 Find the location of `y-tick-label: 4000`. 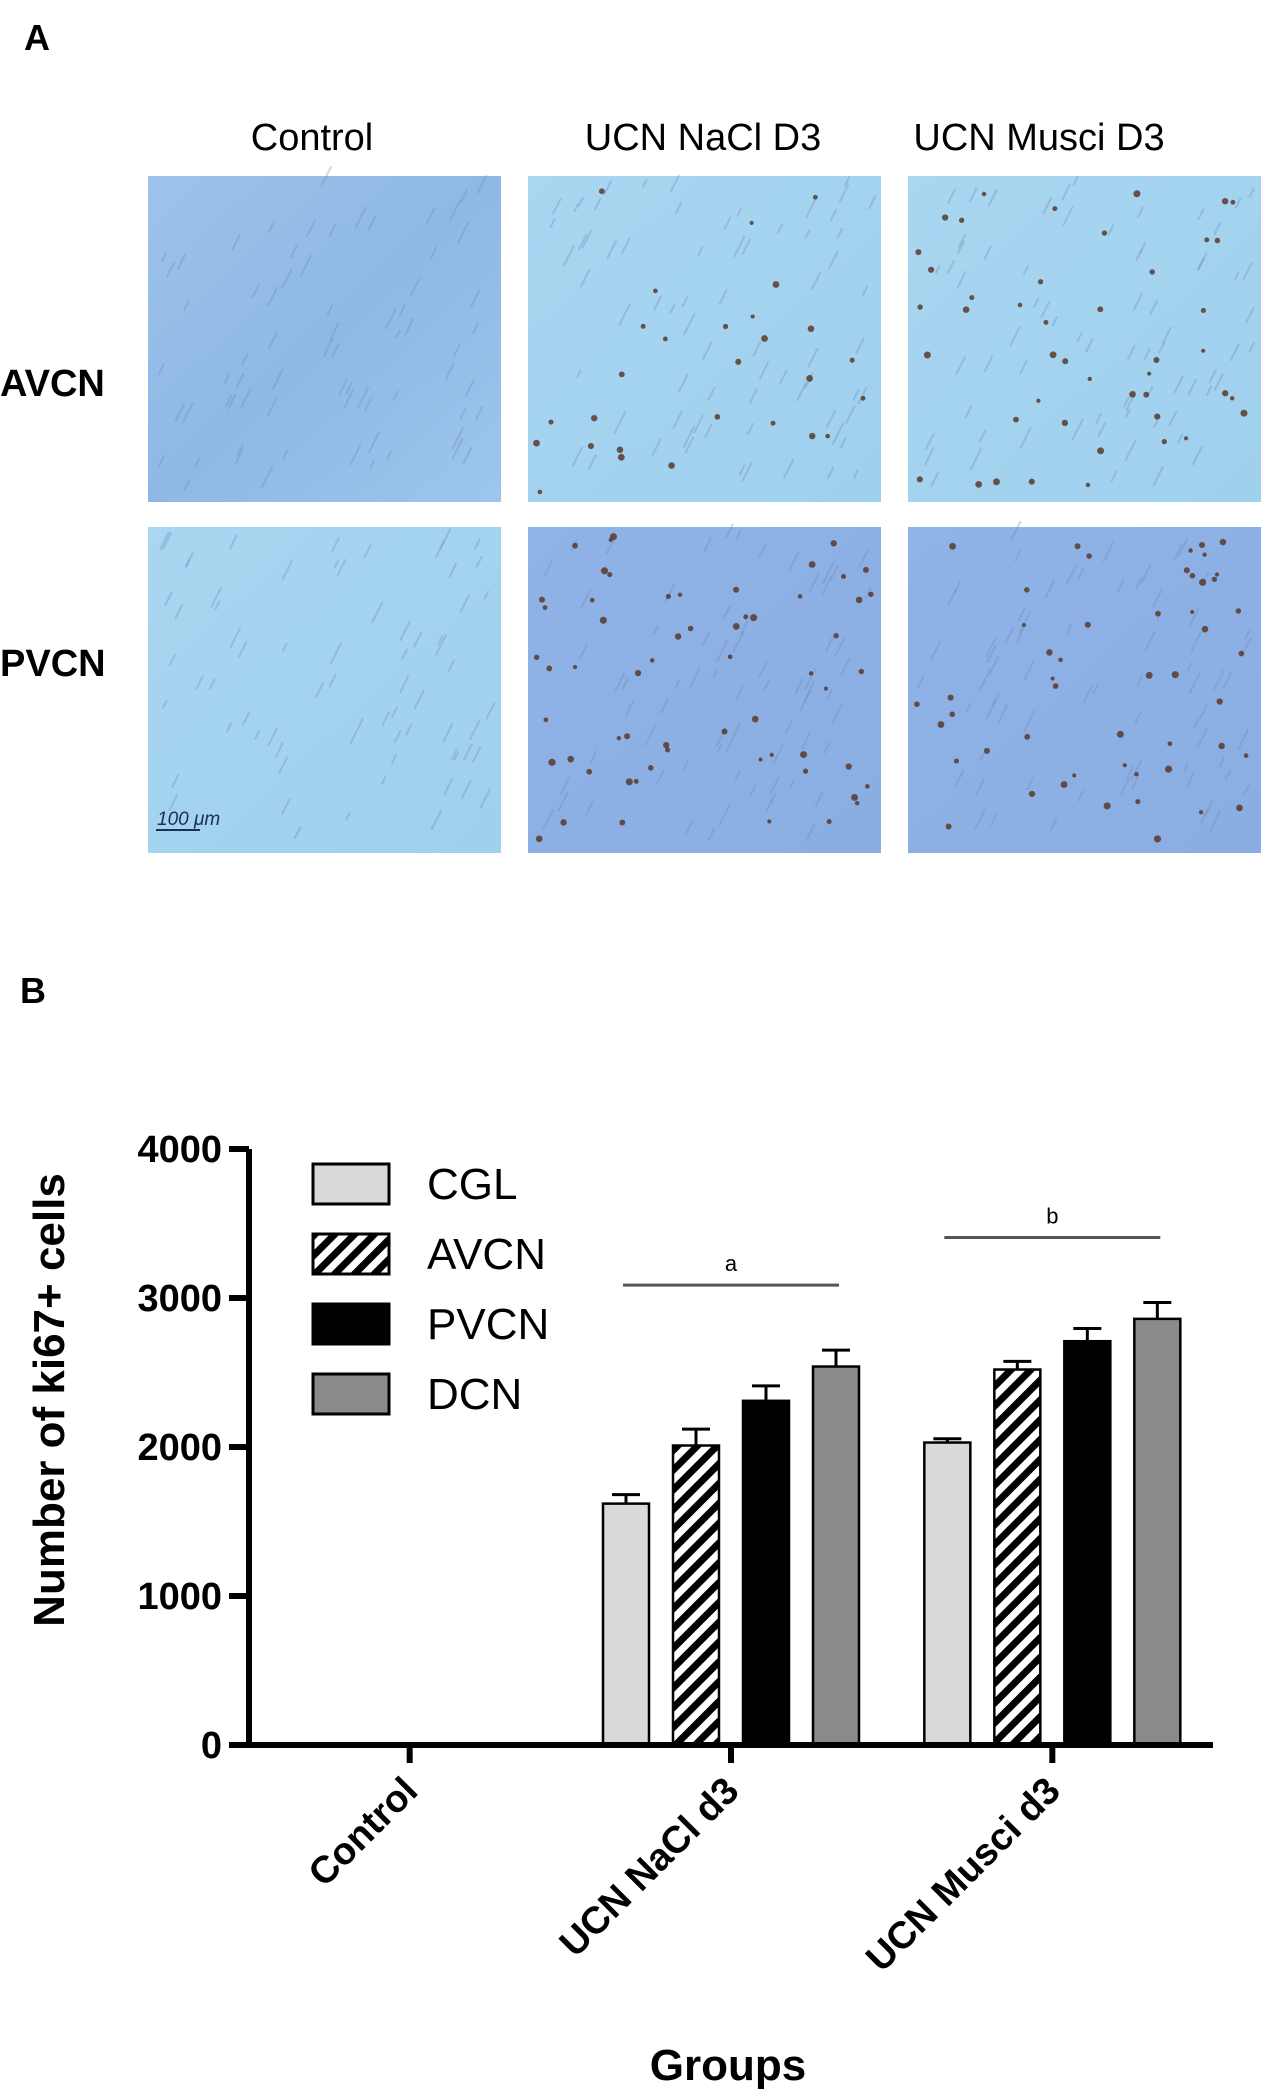

y-tick-label: 4000 is located at coordinates (179, 1150).